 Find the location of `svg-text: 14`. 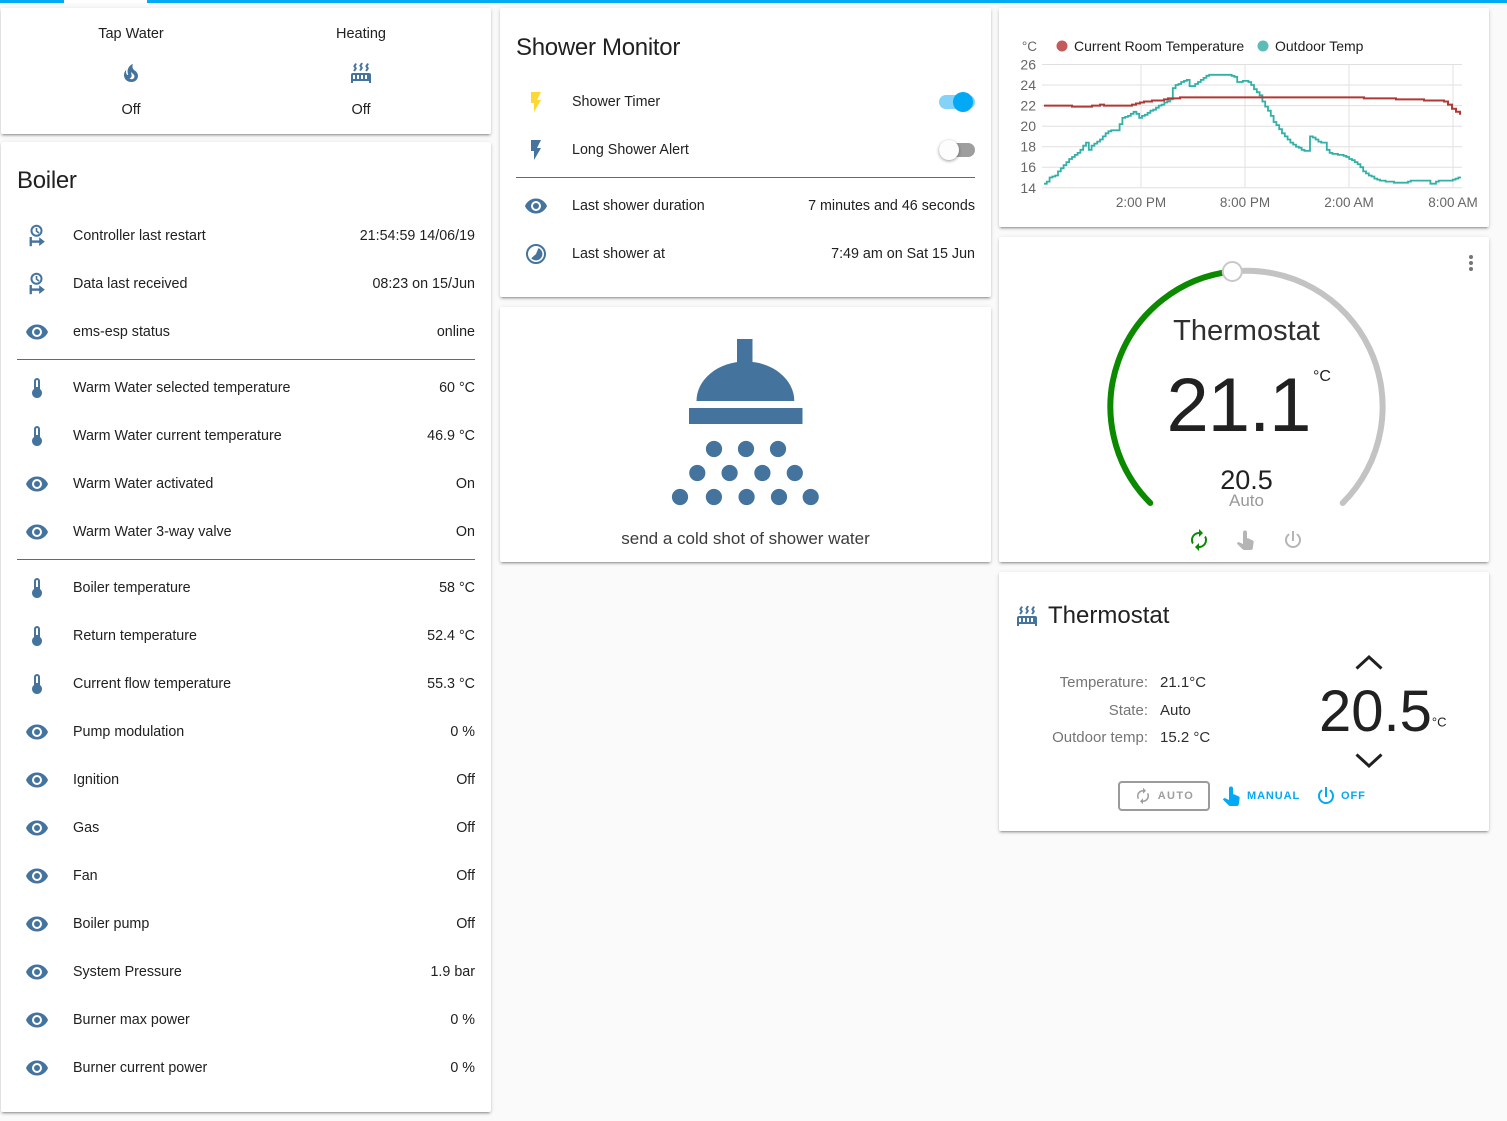

svg-text: 14 is located at coordinates (1028, 188).